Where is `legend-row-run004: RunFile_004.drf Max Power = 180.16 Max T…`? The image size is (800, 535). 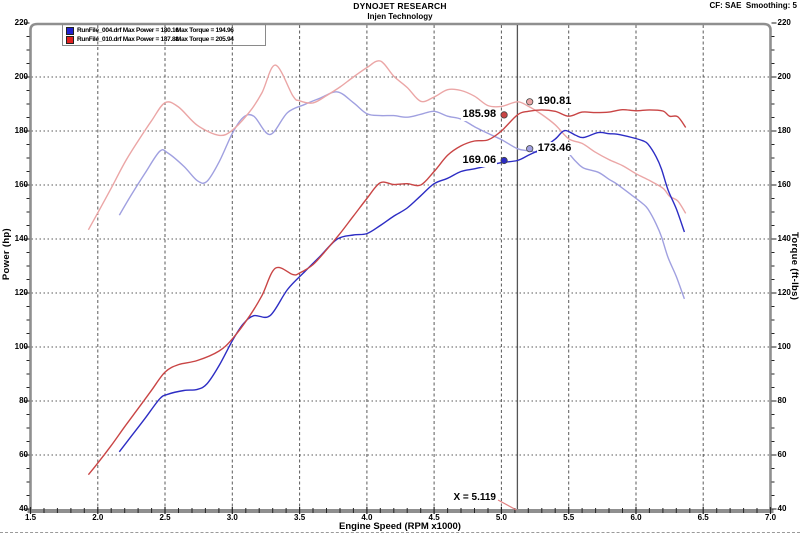 legend-row-run004: RunFile_004.drf Max Power = 180.16 Max T… is located at coordinates (164, 30).